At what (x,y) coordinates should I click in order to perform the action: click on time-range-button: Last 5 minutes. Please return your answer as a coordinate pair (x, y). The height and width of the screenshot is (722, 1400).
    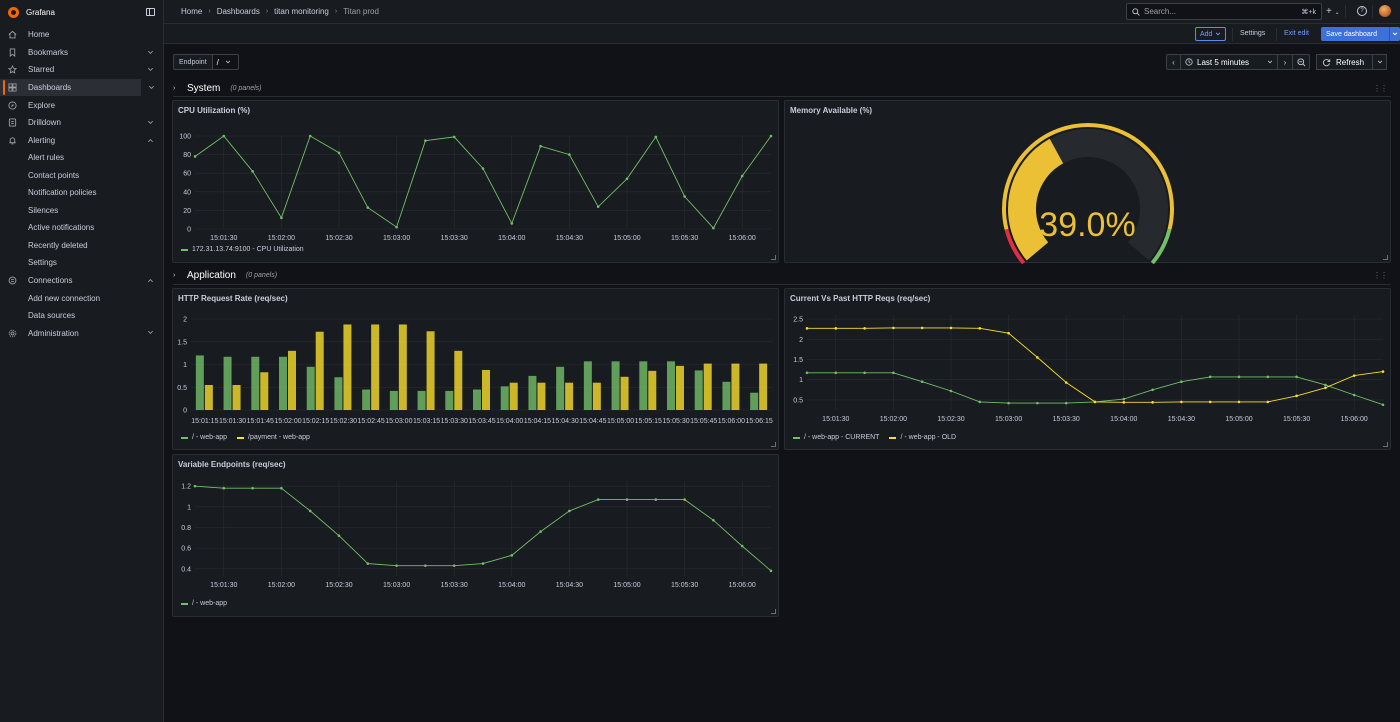
    Looking at the image, I should click on (1229, 62).